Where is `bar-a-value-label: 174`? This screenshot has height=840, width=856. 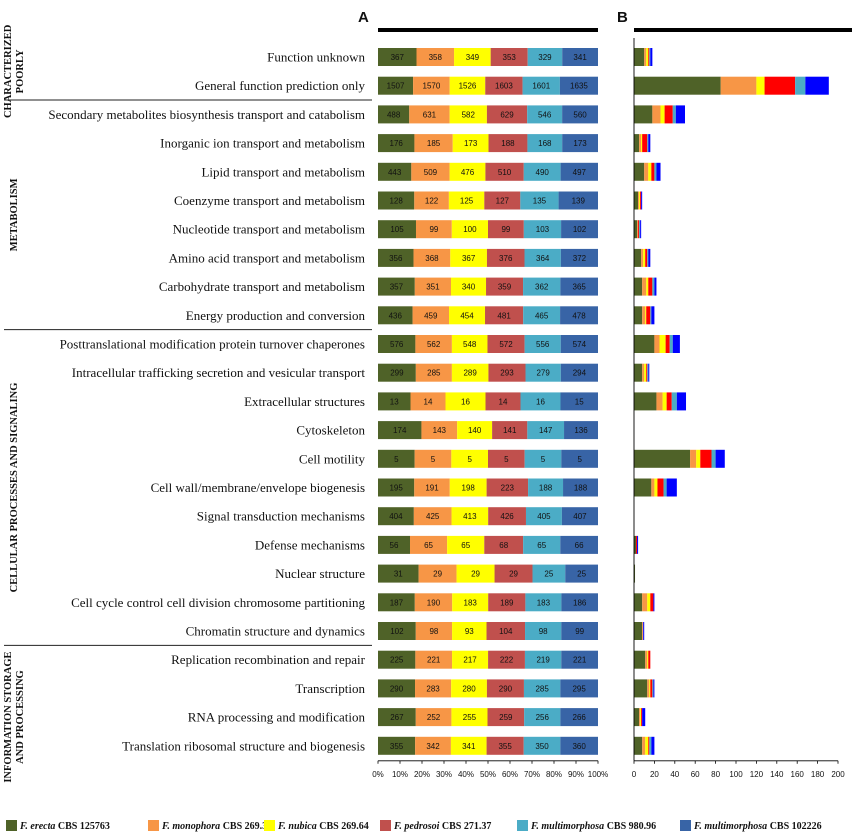 bar-a-value-label: 174 is located at coordinates (400, 430).